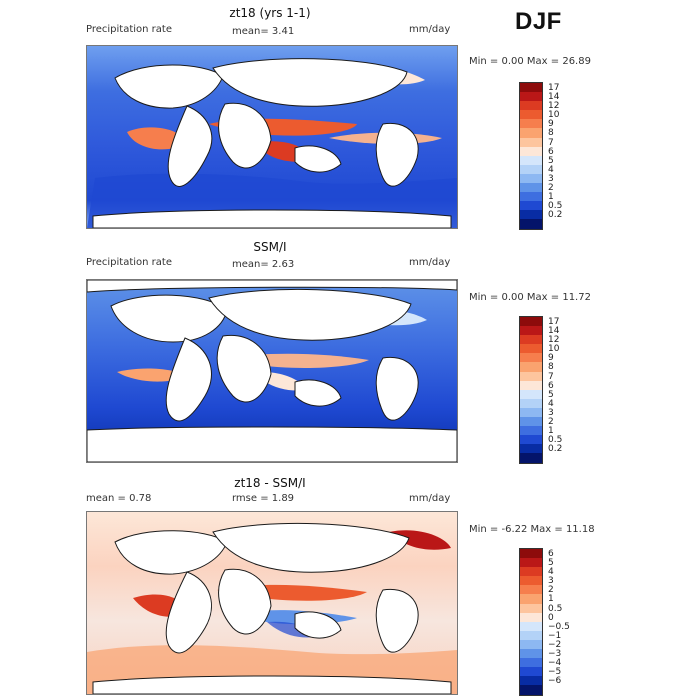  I want to click on rate-legend-label-12: 1, so click(551, 431).